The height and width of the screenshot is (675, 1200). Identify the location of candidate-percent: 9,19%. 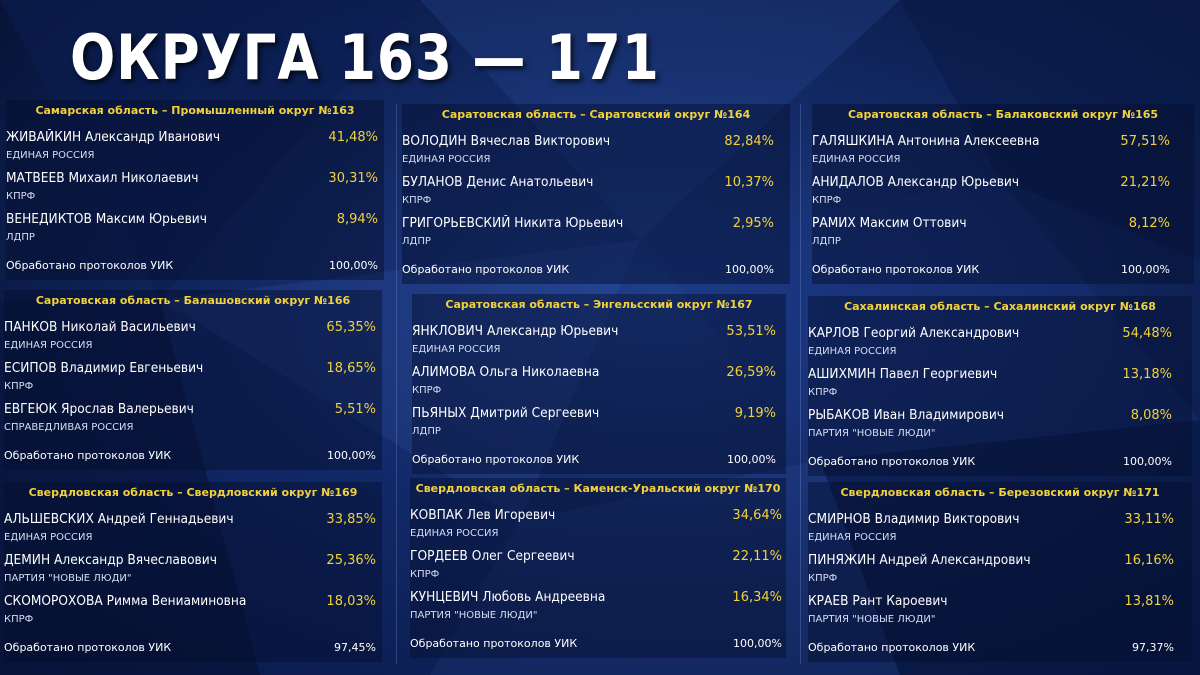
(755, 413).